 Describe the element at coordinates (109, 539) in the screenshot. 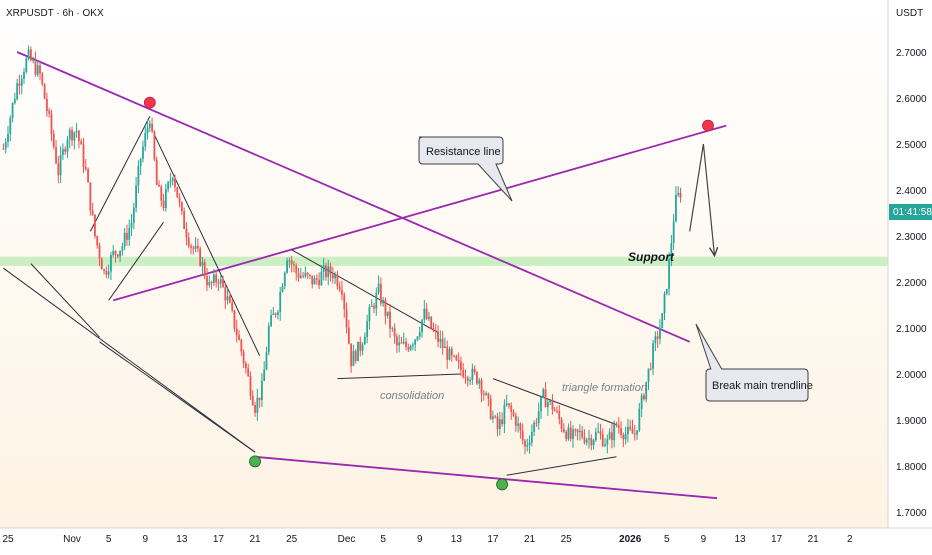

I see `time-tick-label: 5` at that location.